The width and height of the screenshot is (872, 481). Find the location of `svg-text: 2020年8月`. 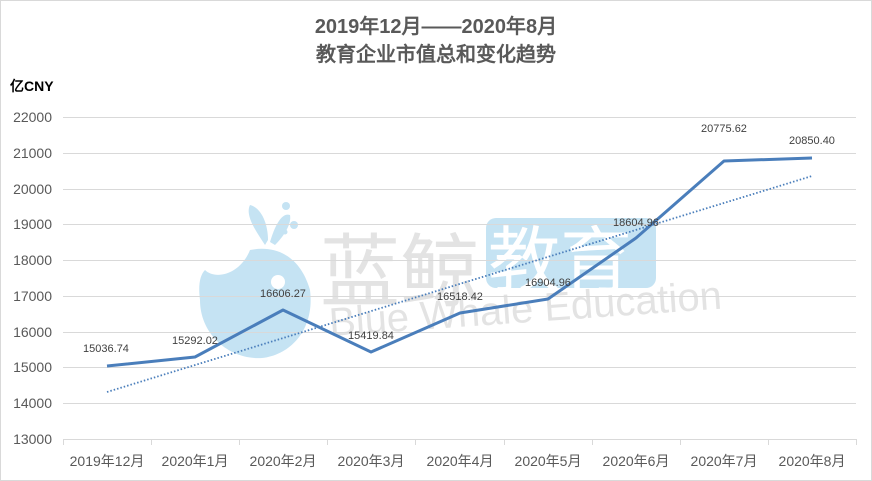

svg-text: 2020年8月 is located at coordinates (812, 461).